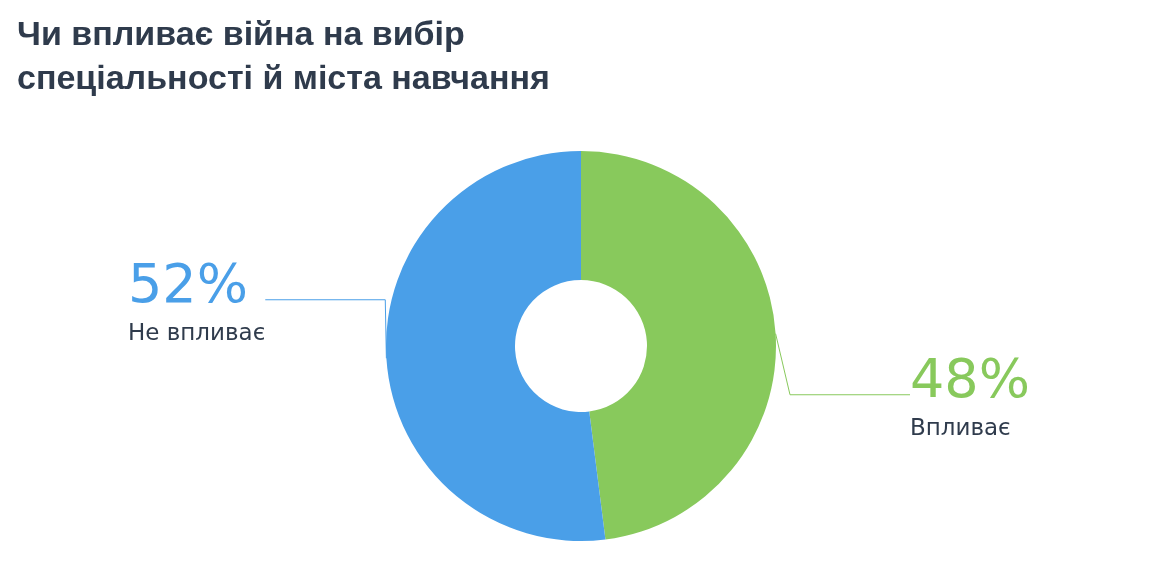  Describe the element at coordinates (197, 332) in the screenshot. I see `slice-label: Не впливає` at that location.